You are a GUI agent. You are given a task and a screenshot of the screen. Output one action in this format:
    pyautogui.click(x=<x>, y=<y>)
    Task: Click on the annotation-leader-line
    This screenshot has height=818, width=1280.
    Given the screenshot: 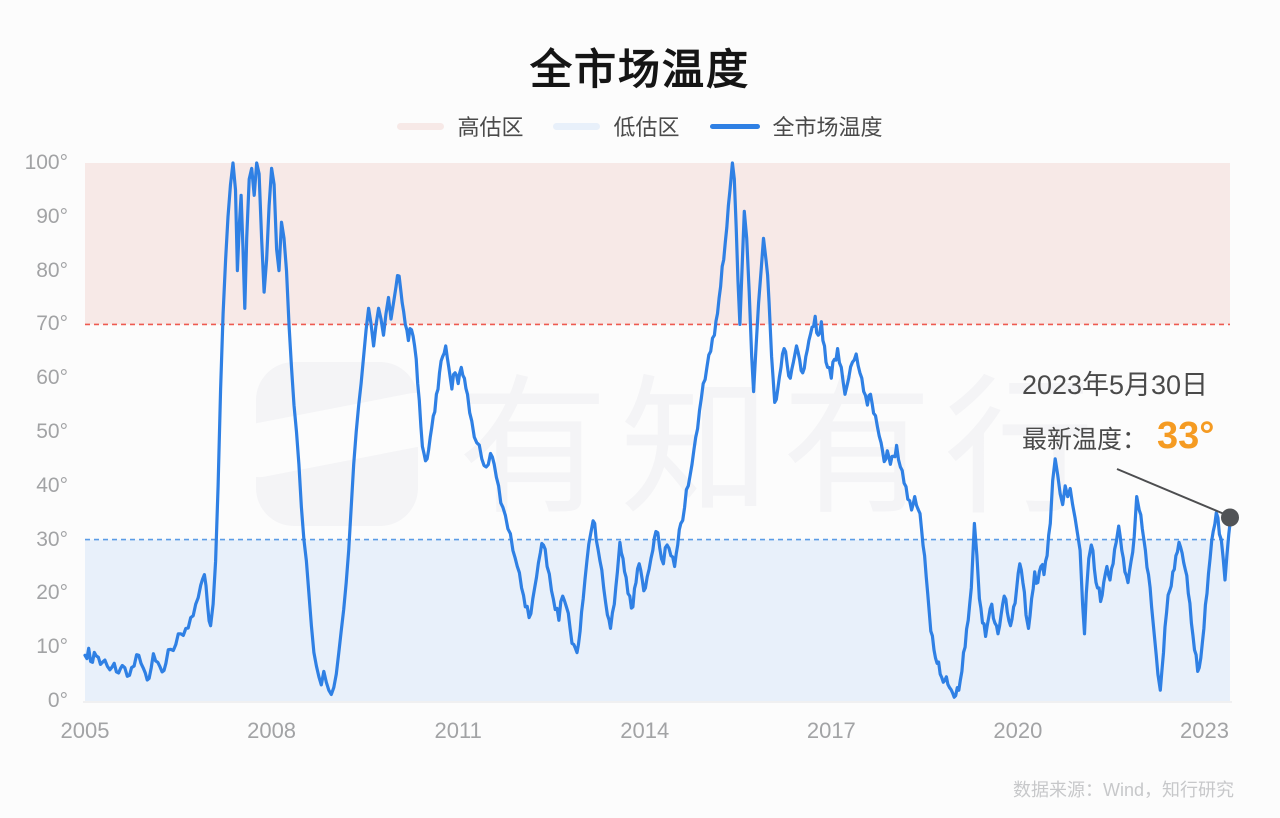 What is the action you would take?
    pyautogui.click(x=1170, y=491)
    